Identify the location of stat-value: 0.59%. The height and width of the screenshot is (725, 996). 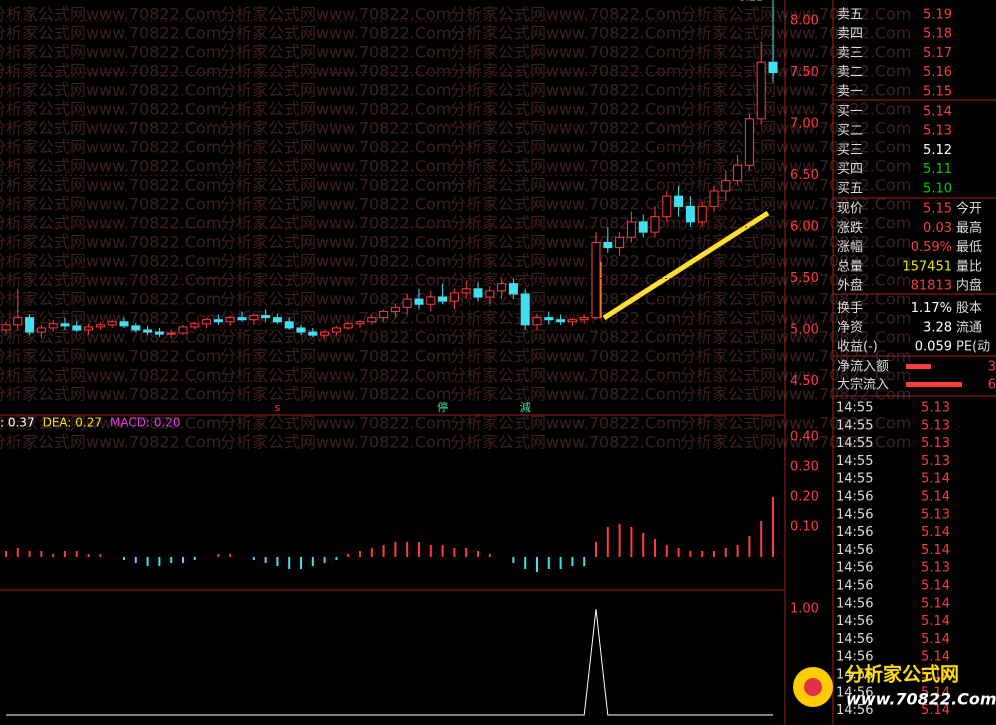
(931, 247).